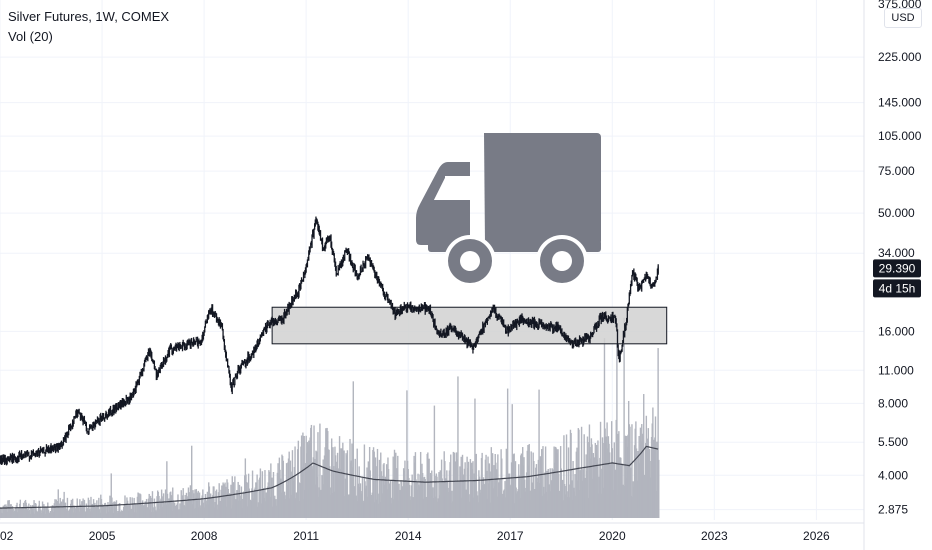 Image resolution: width=932 pixels, height=550 pixels. Describe the element at coordinates (896, 213) in the screenshot. I see `y-tick-label: 50.000` at that location.